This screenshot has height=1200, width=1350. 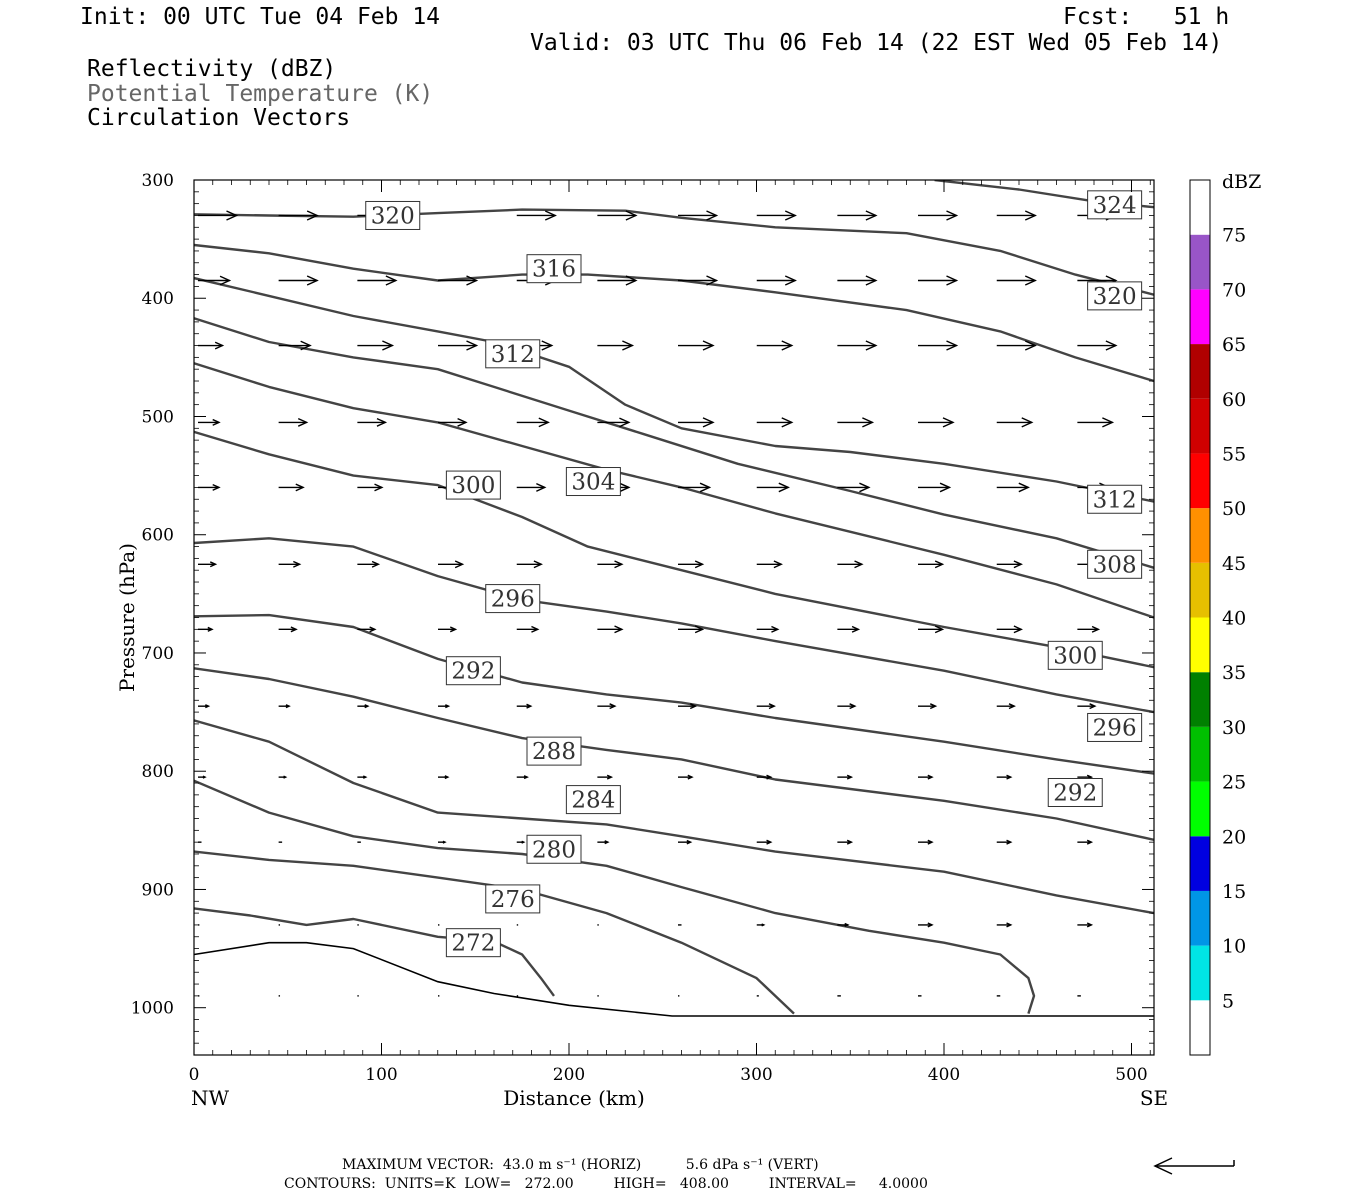 What do you see at coordinates (473, 485) in the screenshot?
I see `contour-label: 300` at bounding box center [473, 485].